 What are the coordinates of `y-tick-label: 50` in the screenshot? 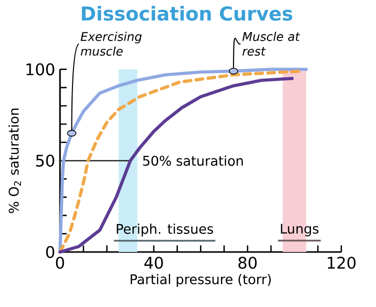 It's located at (45, 160).